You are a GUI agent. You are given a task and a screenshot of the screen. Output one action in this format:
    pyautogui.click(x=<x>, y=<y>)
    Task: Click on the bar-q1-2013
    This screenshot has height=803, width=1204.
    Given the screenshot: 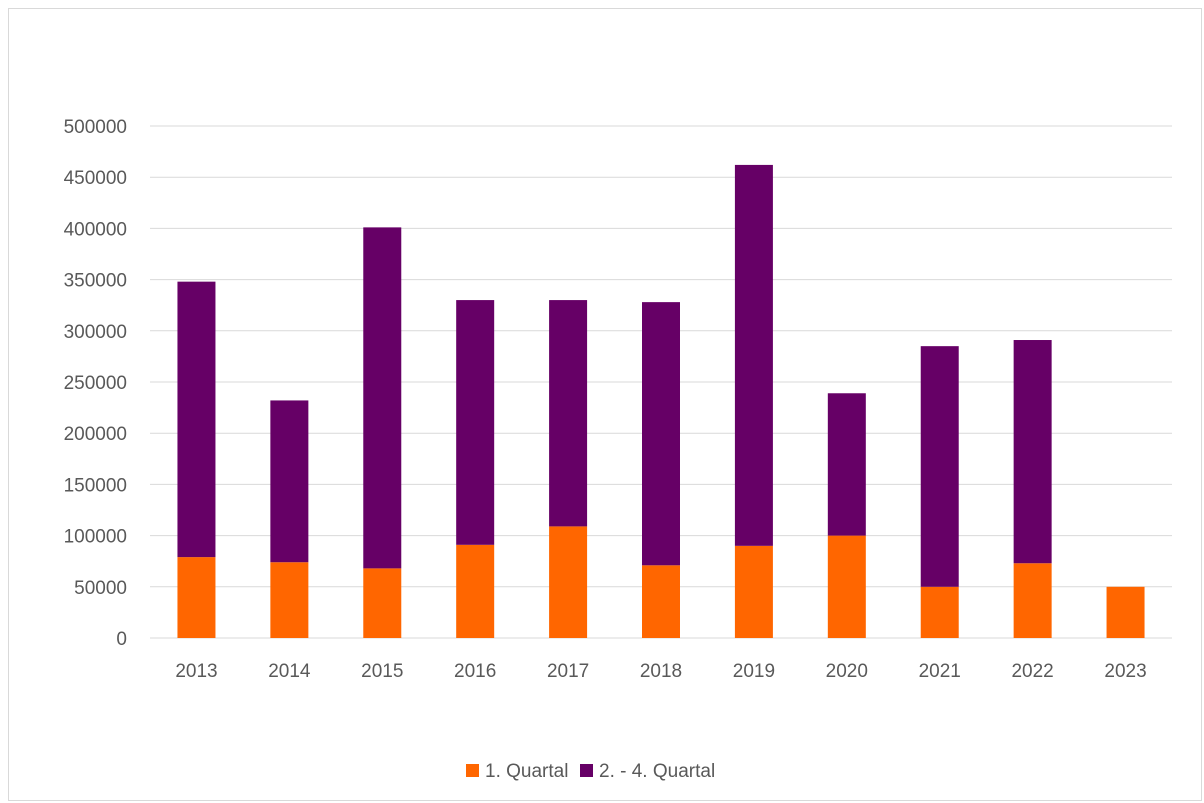 What is the action you would take?
    pyautogui.click(x=196, y=597)
    